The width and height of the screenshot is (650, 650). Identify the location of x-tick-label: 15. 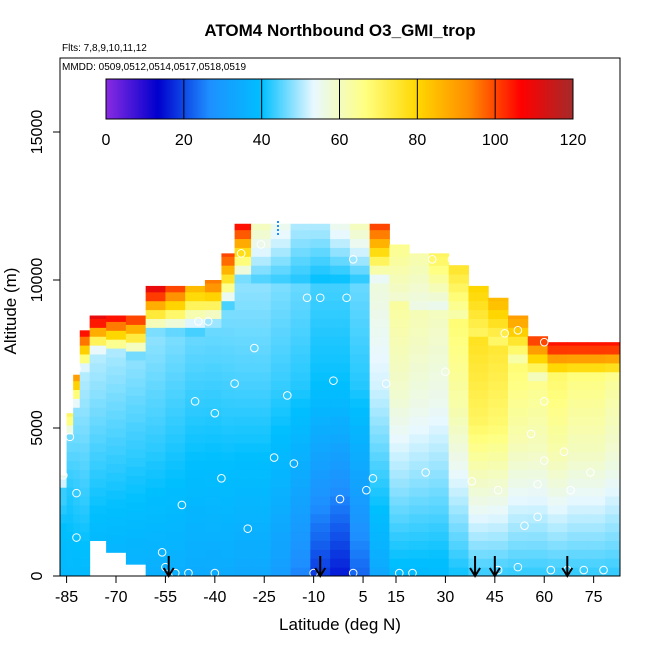
(396, 597).